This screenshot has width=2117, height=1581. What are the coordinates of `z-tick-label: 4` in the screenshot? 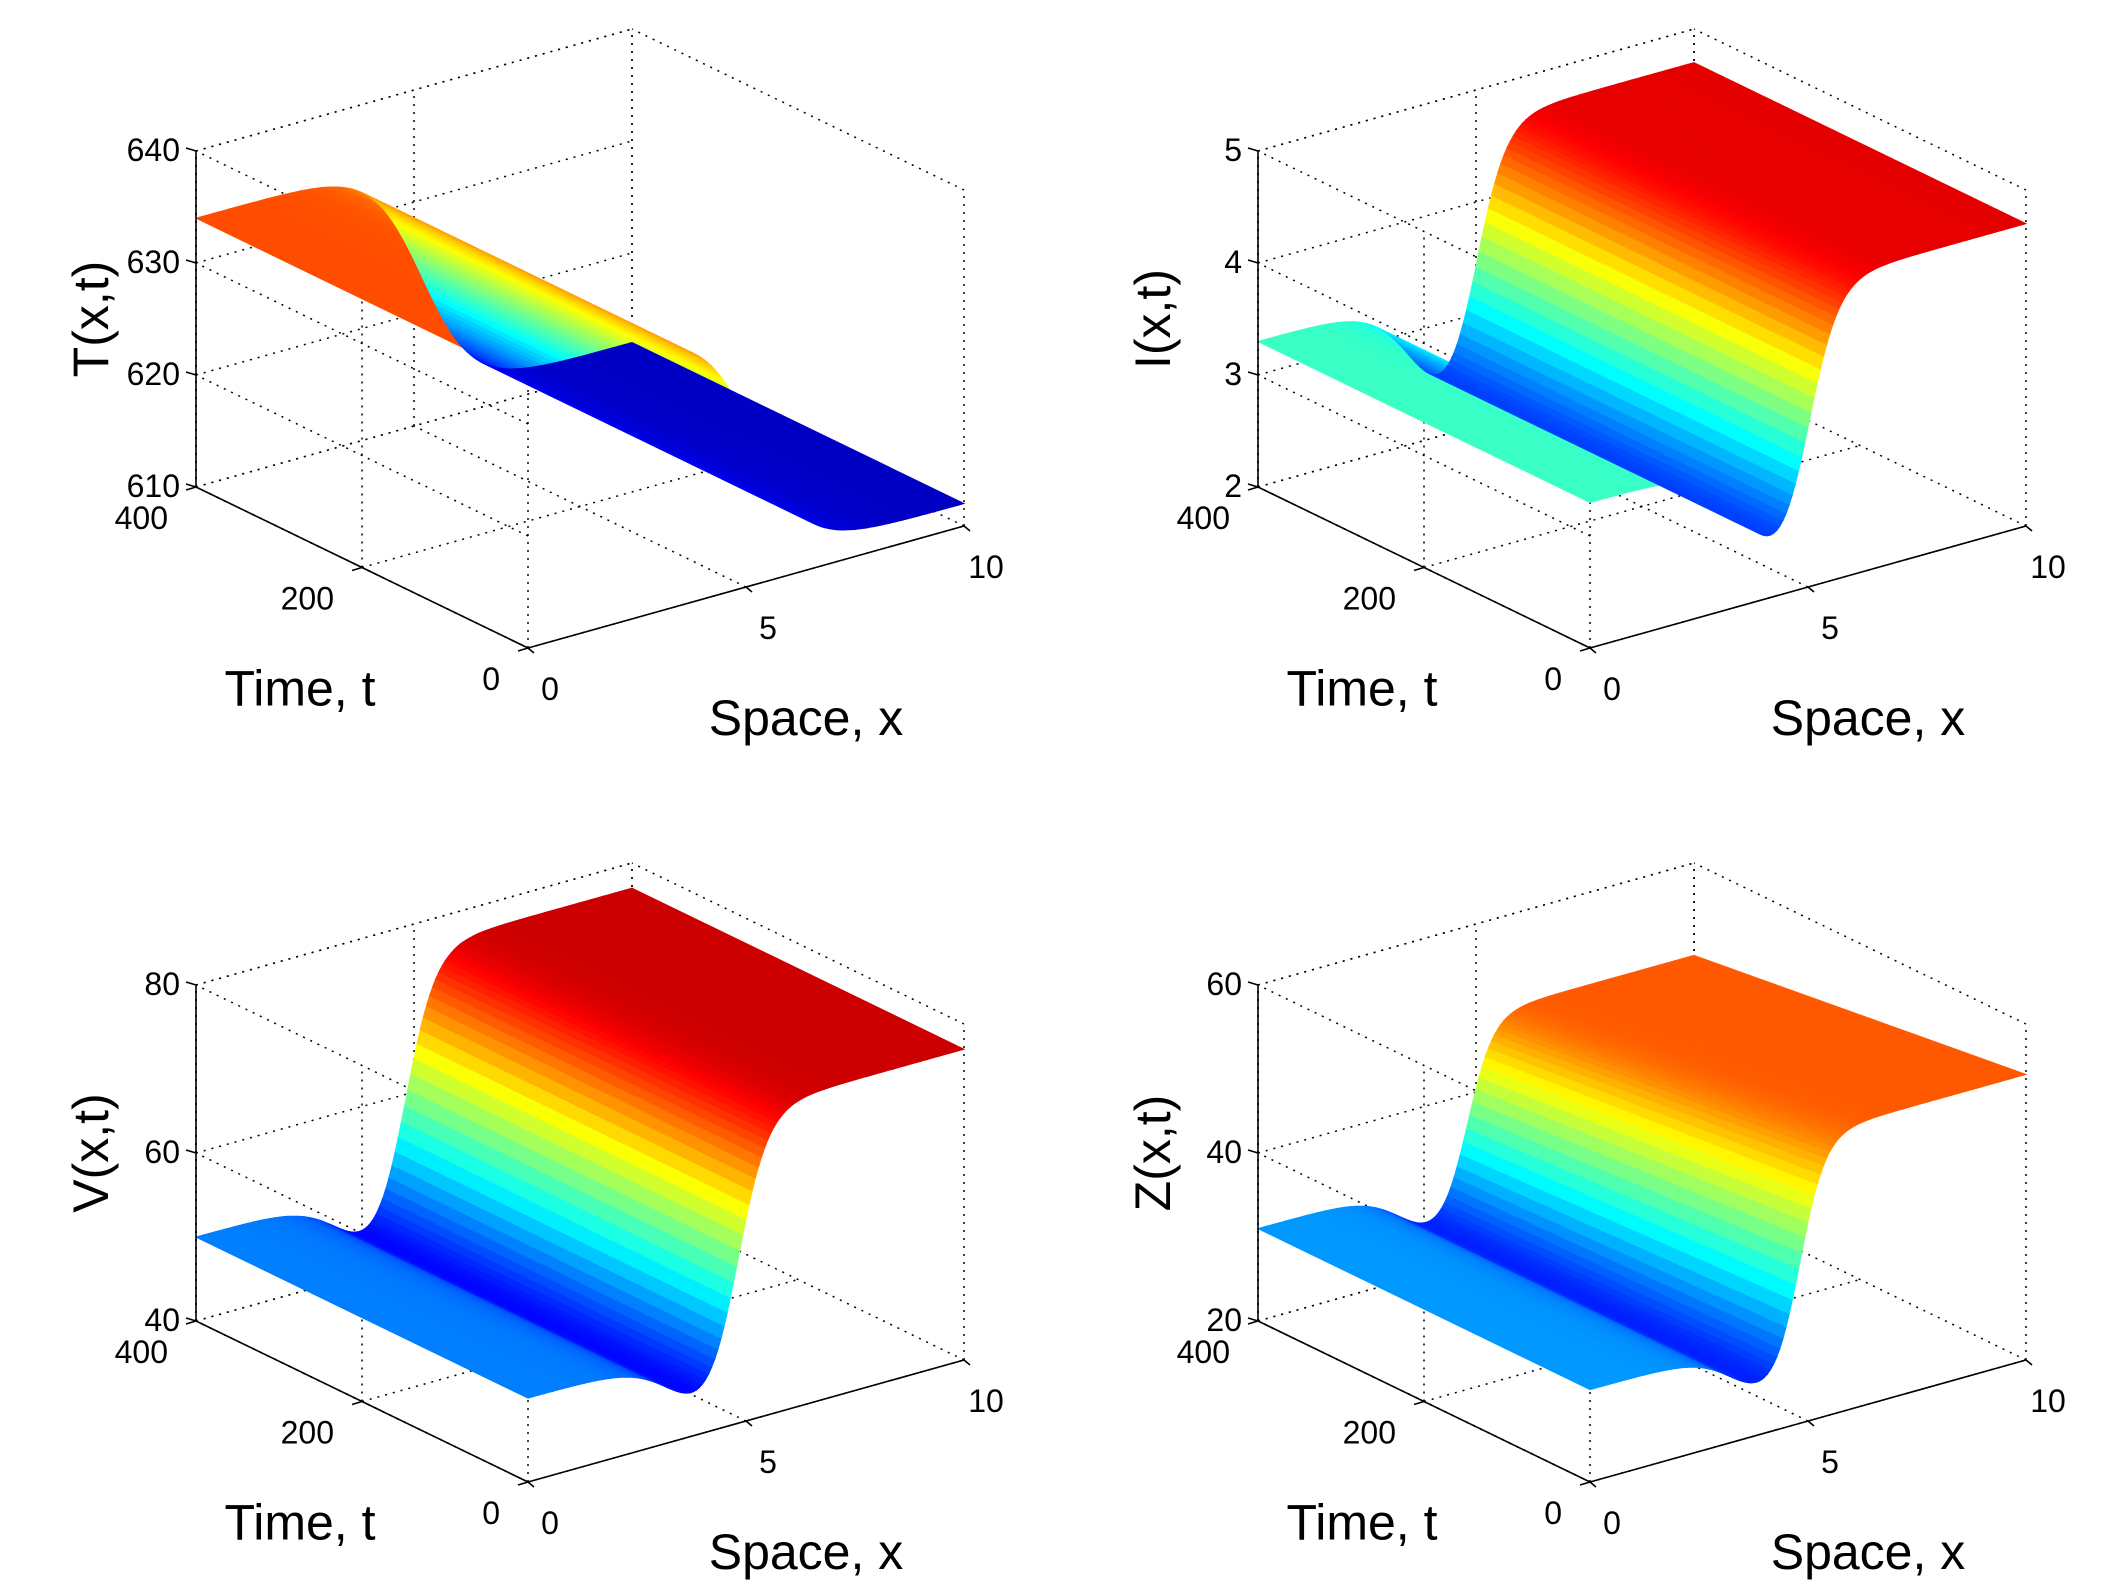 It's located at (1233, 262).